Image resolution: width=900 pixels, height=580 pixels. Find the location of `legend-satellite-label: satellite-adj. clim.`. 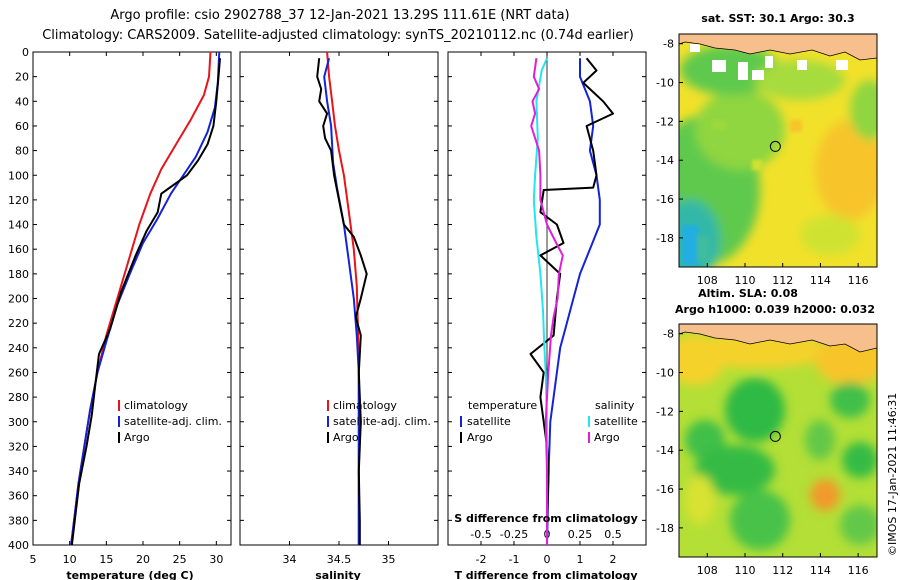

legend-satellite-label: satellite-adj. clim. is located at coordinates (173, 421).